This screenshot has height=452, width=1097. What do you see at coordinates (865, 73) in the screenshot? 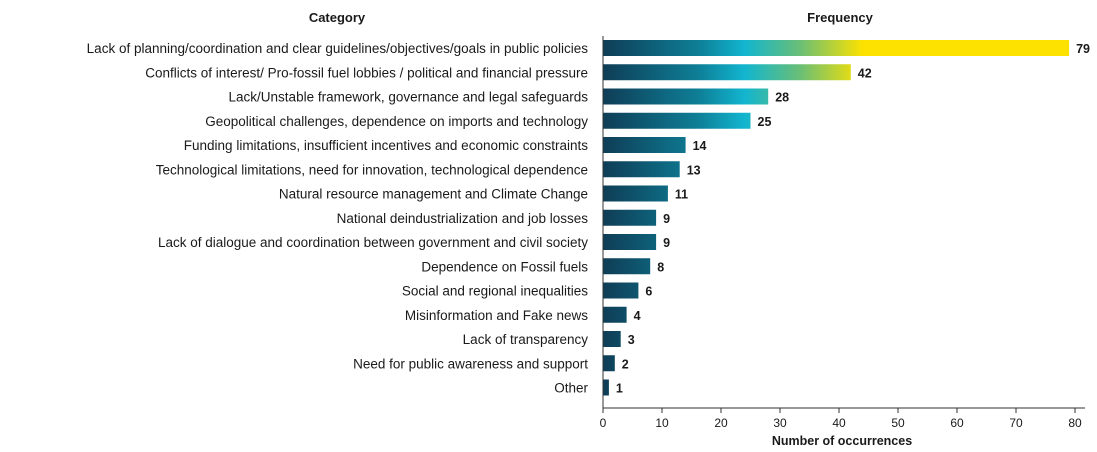
I see `value-label: 42` at bounding box center [865, 73].